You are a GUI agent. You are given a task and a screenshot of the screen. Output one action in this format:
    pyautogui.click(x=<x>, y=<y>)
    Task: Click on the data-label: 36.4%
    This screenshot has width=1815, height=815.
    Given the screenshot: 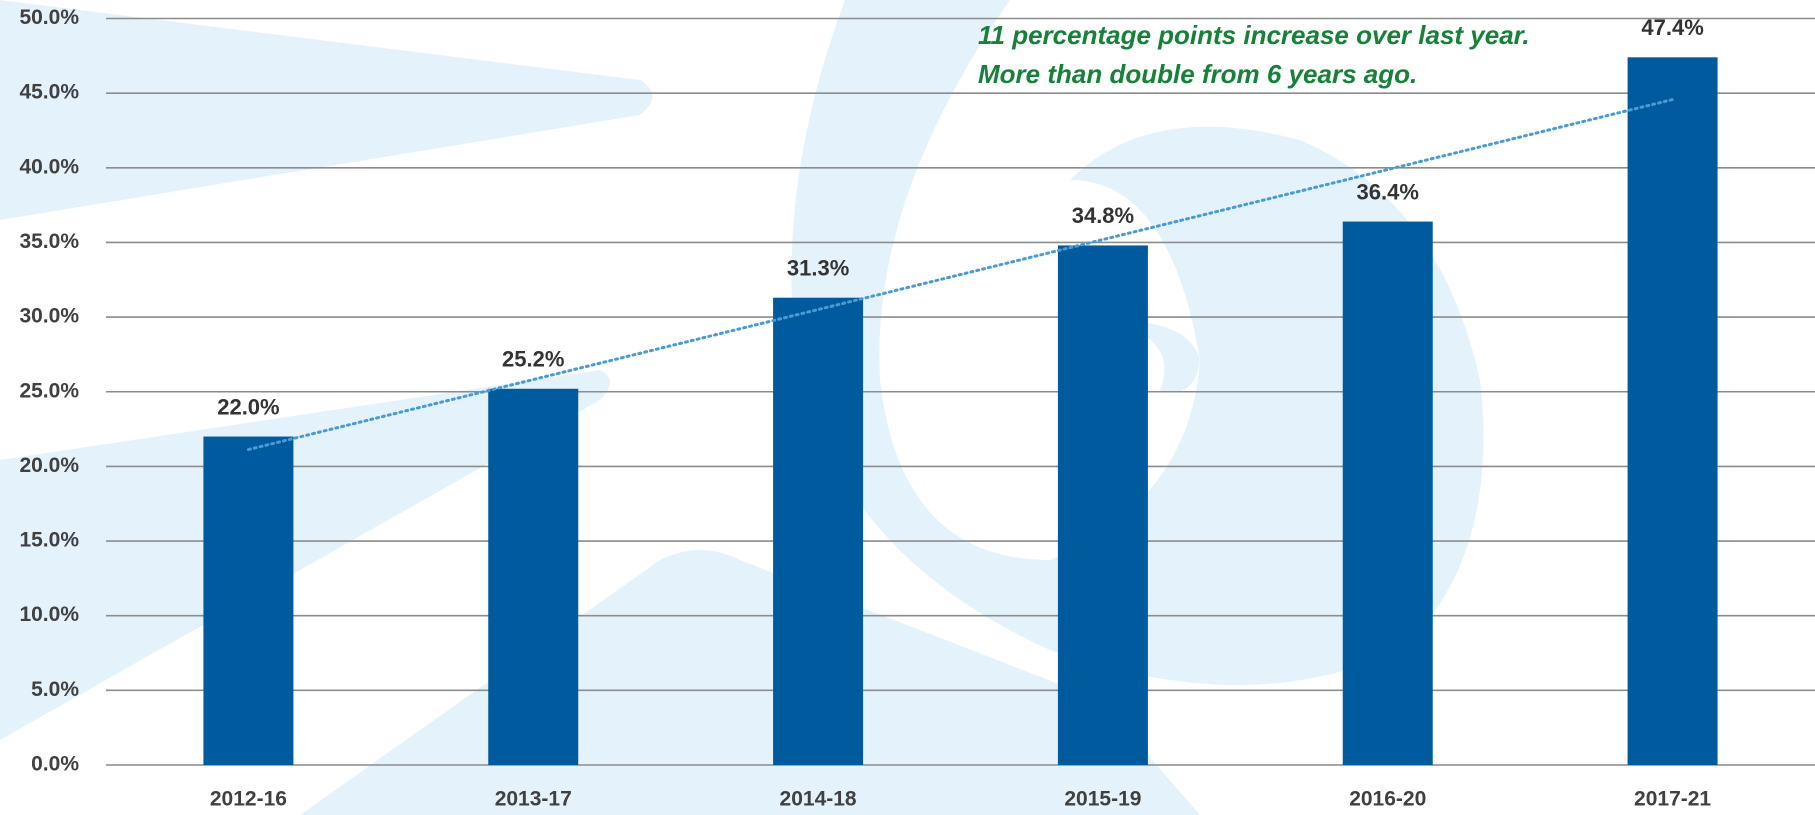 What is the action you would take?
    pyautogui.click(x=1388, y=191)
    